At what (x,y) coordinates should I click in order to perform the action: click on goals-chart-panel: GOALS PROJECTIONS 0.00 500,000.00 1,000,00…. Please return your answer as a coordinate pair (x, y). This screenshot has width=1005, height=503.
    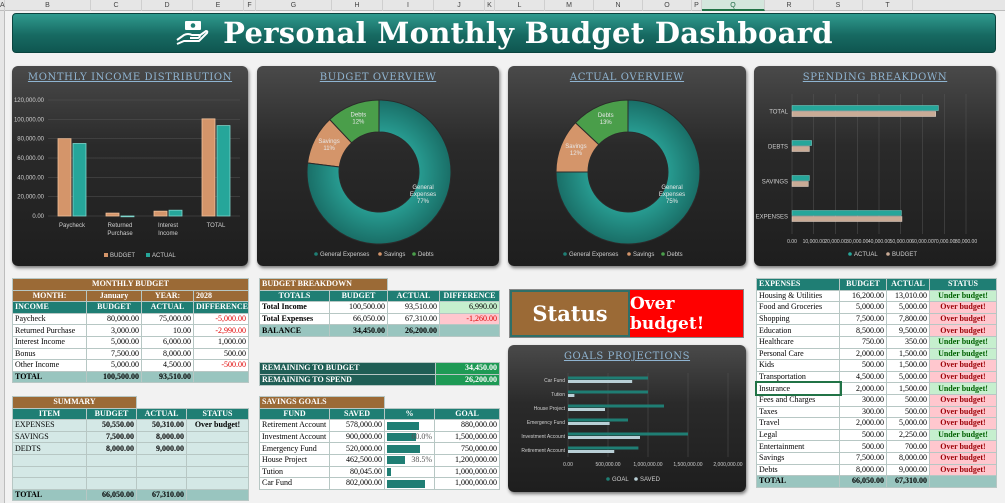
    Looking at the image, I should click on (627, 418).